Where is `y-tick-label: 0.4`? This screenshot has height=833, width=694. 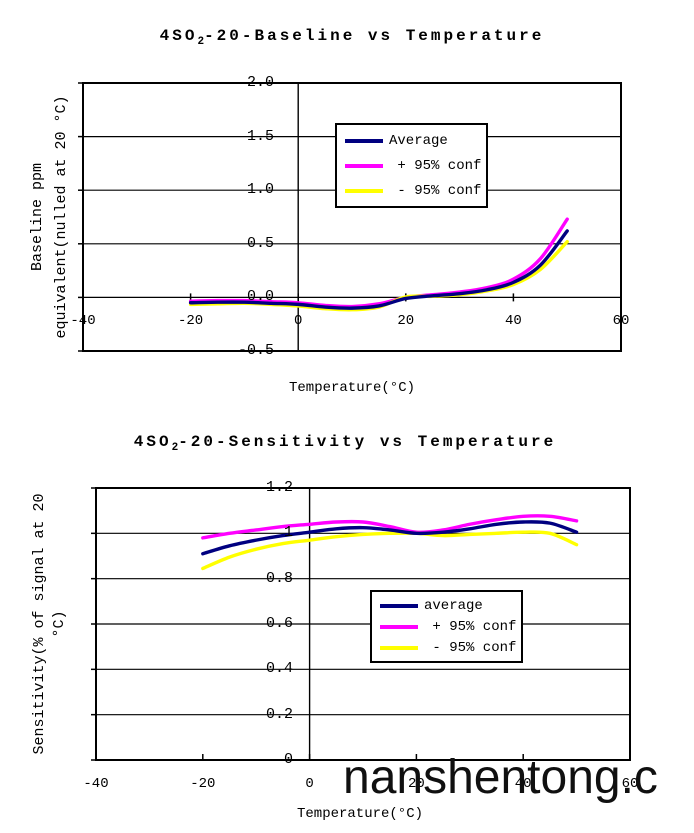
y-tick-label: 0.4 is located at coordinates (279, 669).